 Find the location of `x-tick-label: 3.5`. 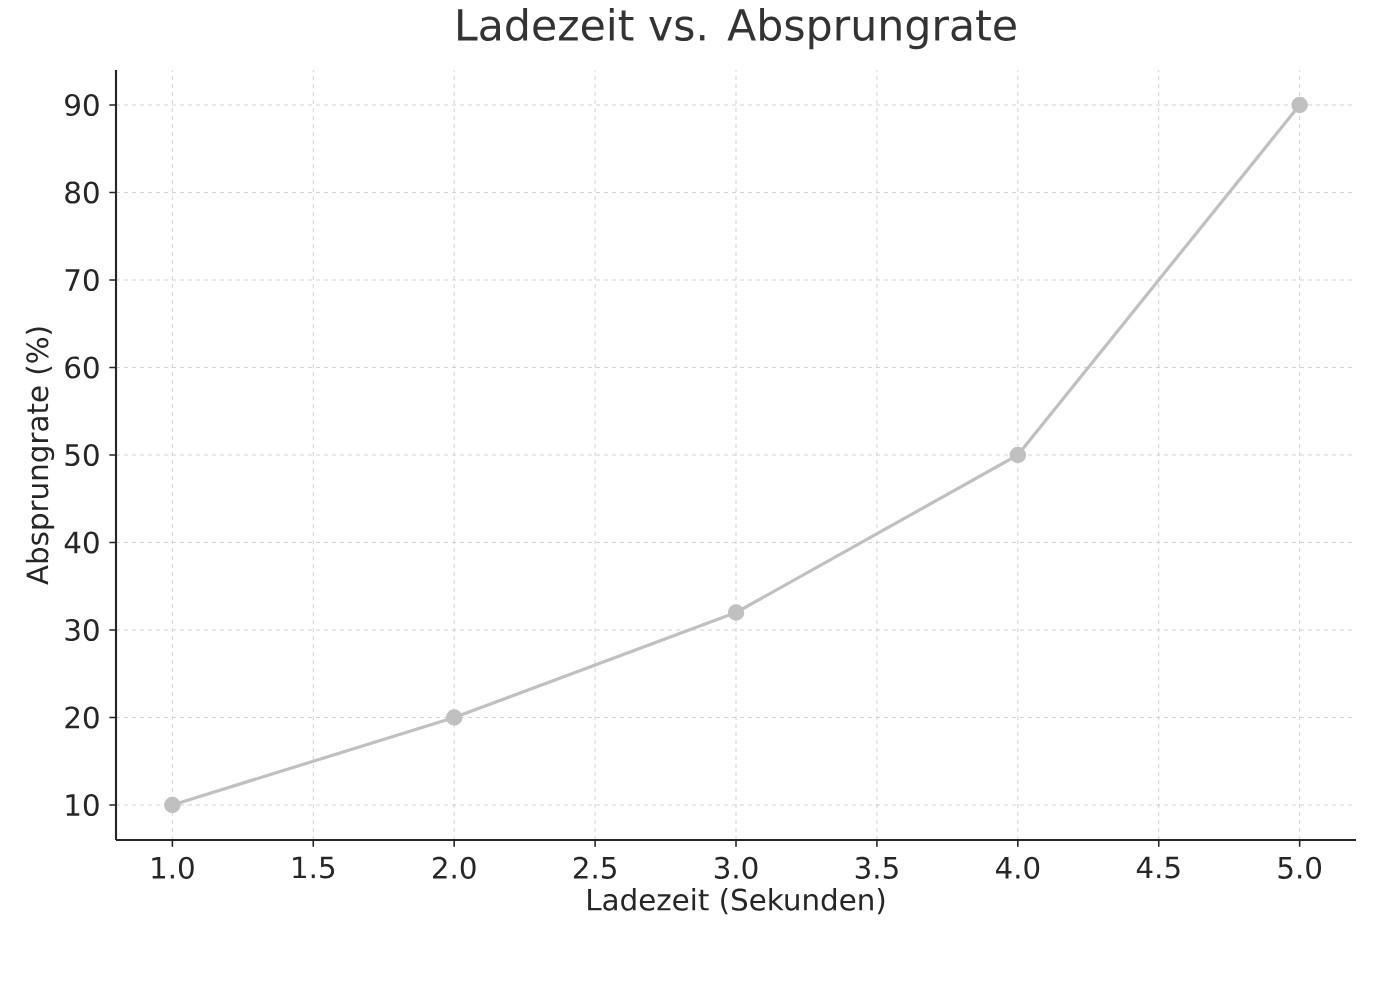

x-tick-label: 3.5 is located at coordinates (876, 867).